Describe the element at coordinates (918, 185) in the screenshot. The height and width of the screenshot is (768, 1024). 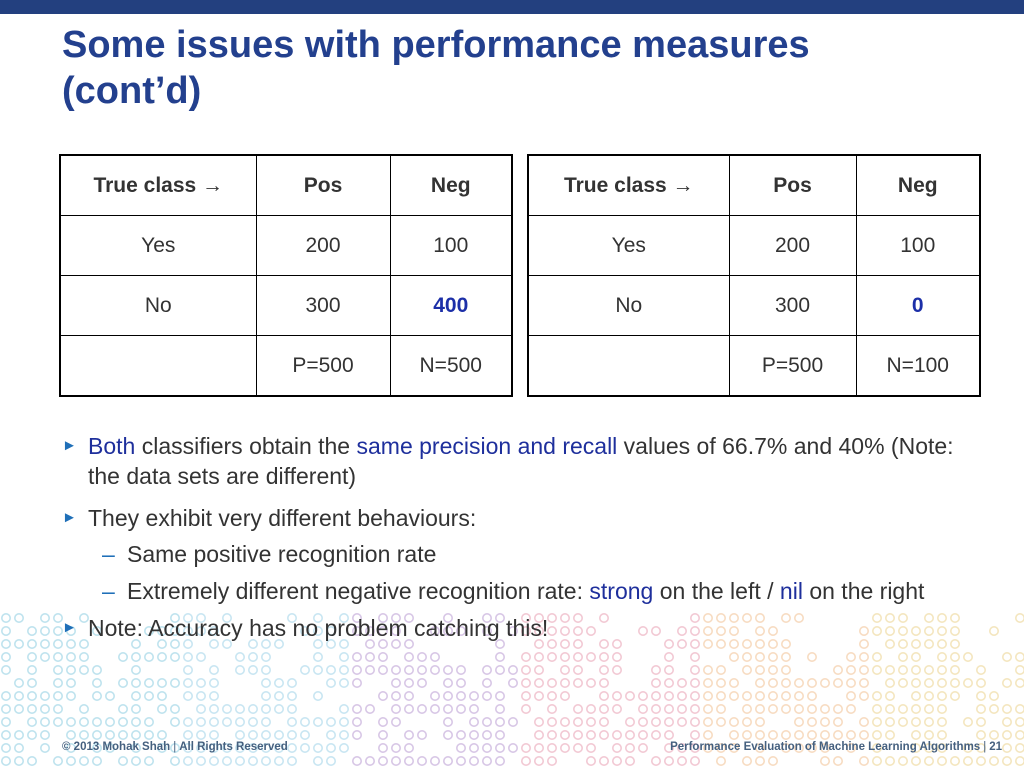
I see `header-neg: Neg` at that location.